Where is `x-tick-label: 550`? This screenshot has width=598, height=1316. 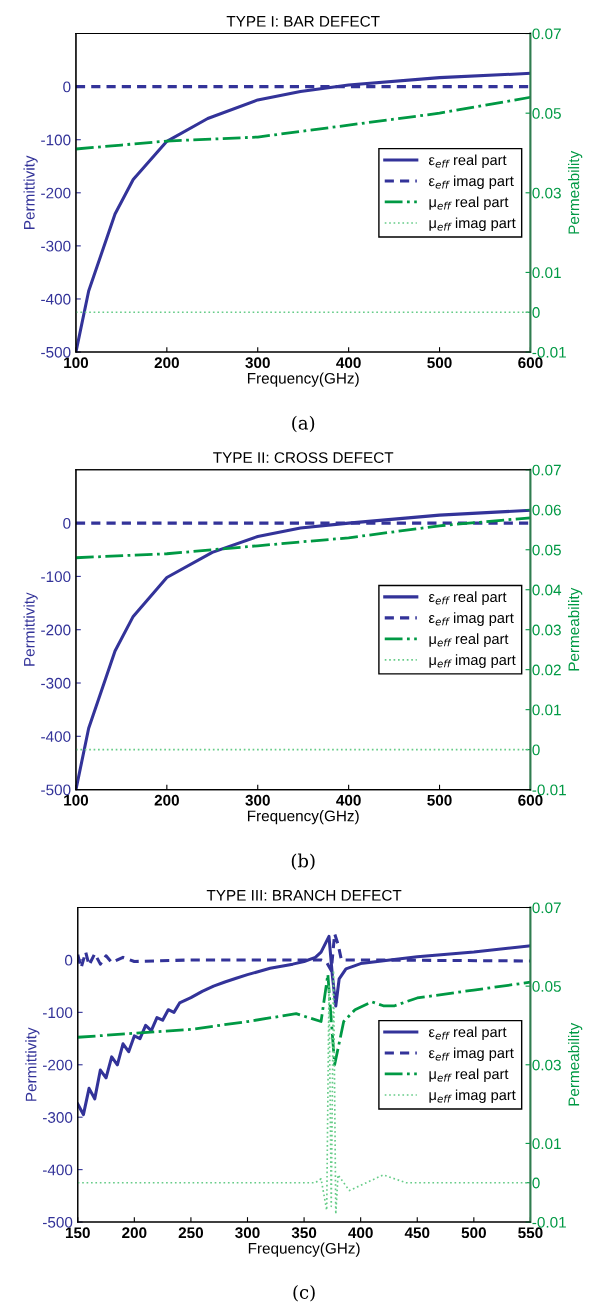 x-tick-label: 550 is located at coordinates (530, 1233).